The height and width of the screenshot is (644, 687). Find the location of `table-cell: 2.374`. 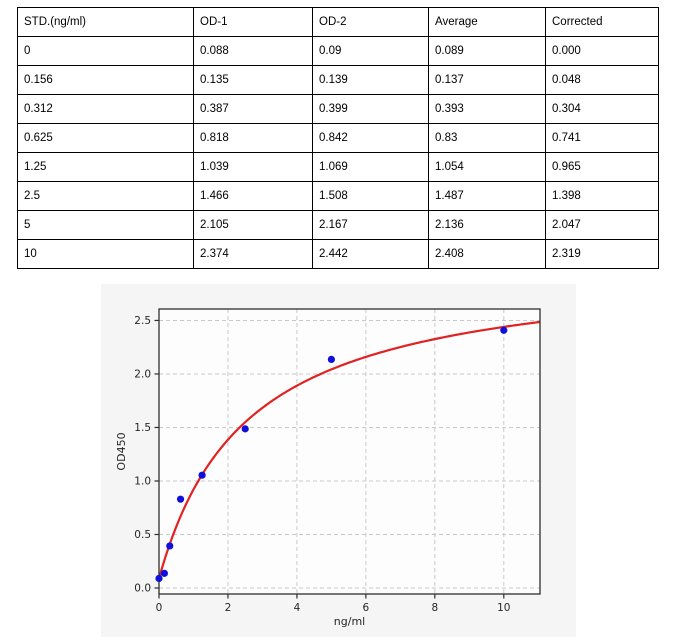

table-cell: 2.374 is located at coordinates (253, 254).